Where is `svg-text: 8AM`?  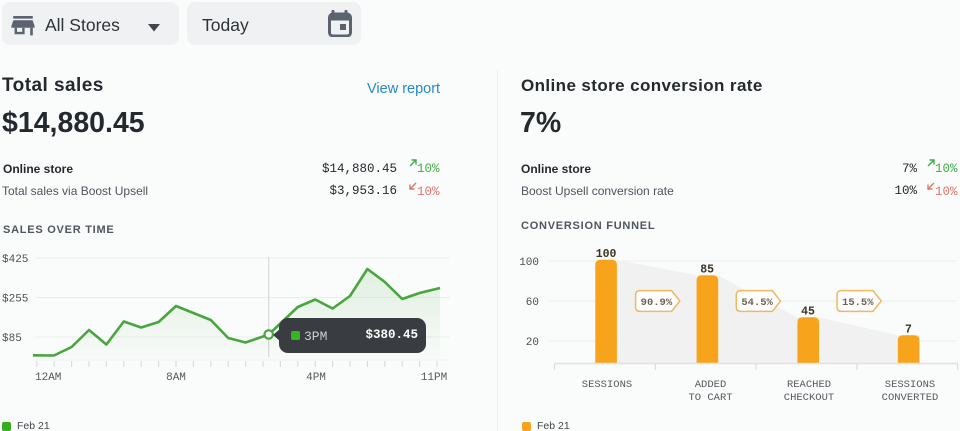 svg-text: 8AM is located at coordinates (176, 378).